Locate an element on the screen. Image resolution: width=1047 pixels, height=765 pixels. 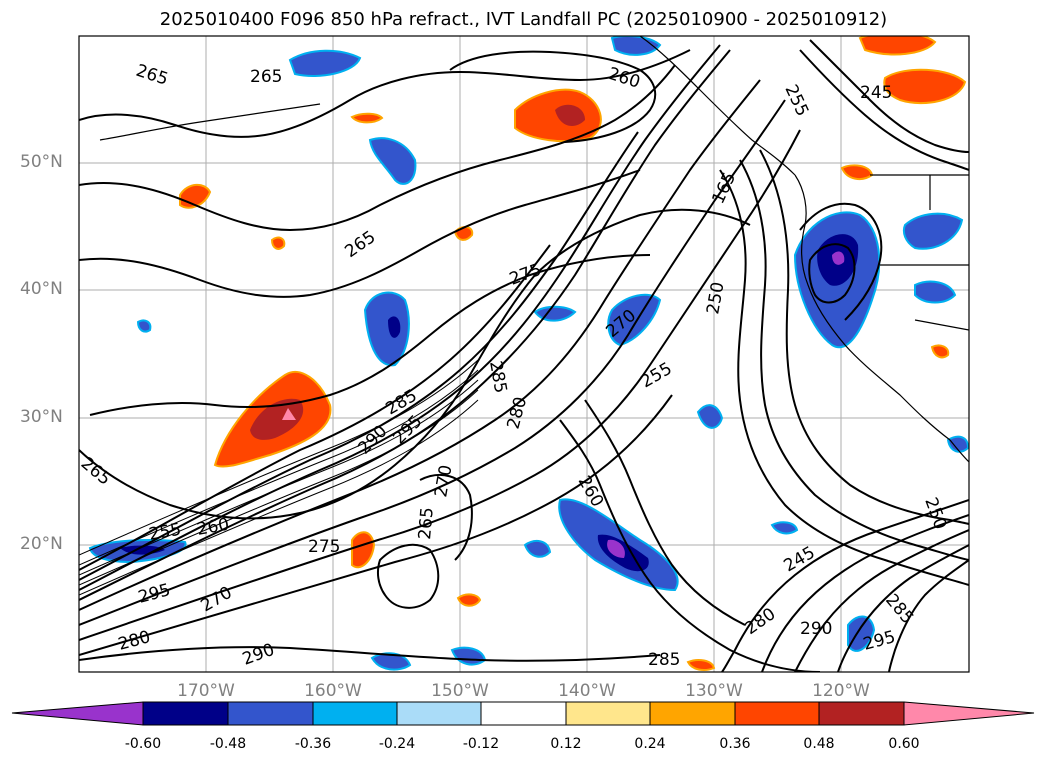
coastline-islands is located at coordinates (210, 122).